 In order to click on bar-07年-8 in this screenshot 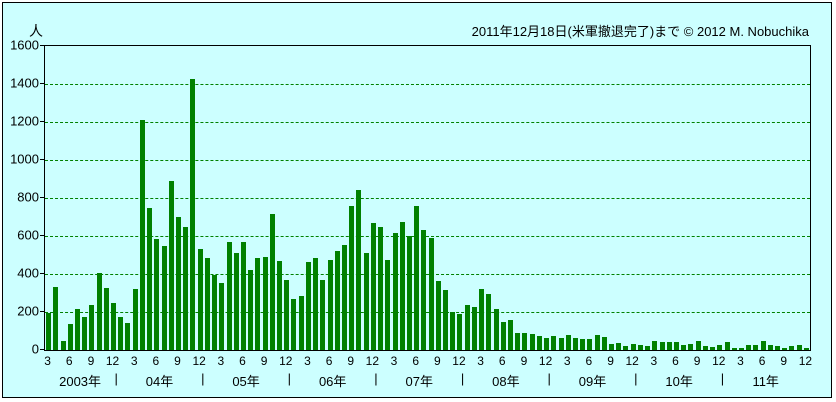, I will do `click(431, 293)`.